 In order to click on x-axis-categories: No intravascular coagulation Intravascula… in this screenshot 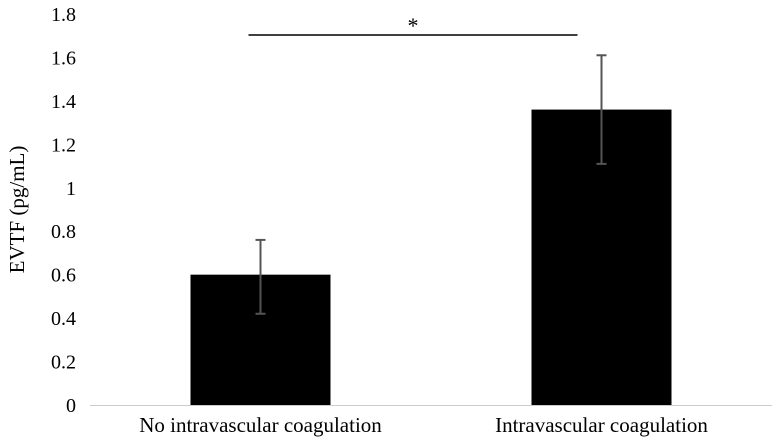, I will do `click(423, 425)`.